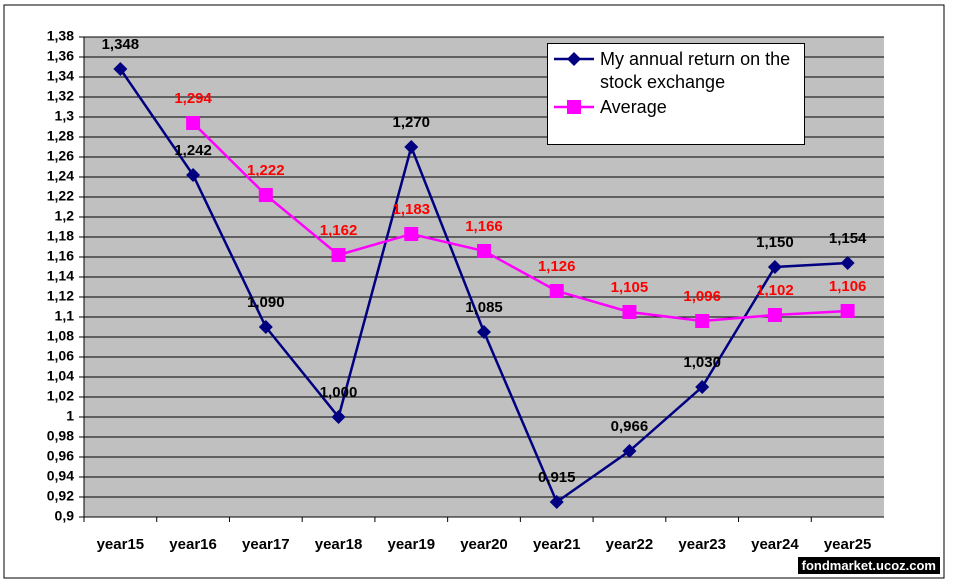 The height and width of the screenshot is (584, 954). Describe the element at coordinates (484, 544) in the screenshot. I see `x-tick-label: year20` at that location.